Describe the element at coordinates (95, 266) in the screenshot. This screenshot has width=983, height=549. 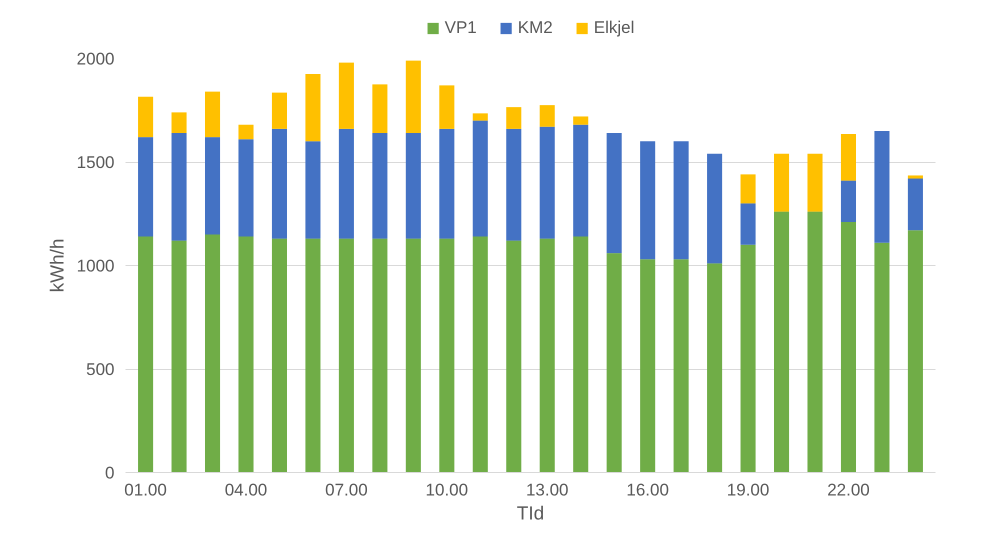
I see `y-tick-label: 1000` at that location.